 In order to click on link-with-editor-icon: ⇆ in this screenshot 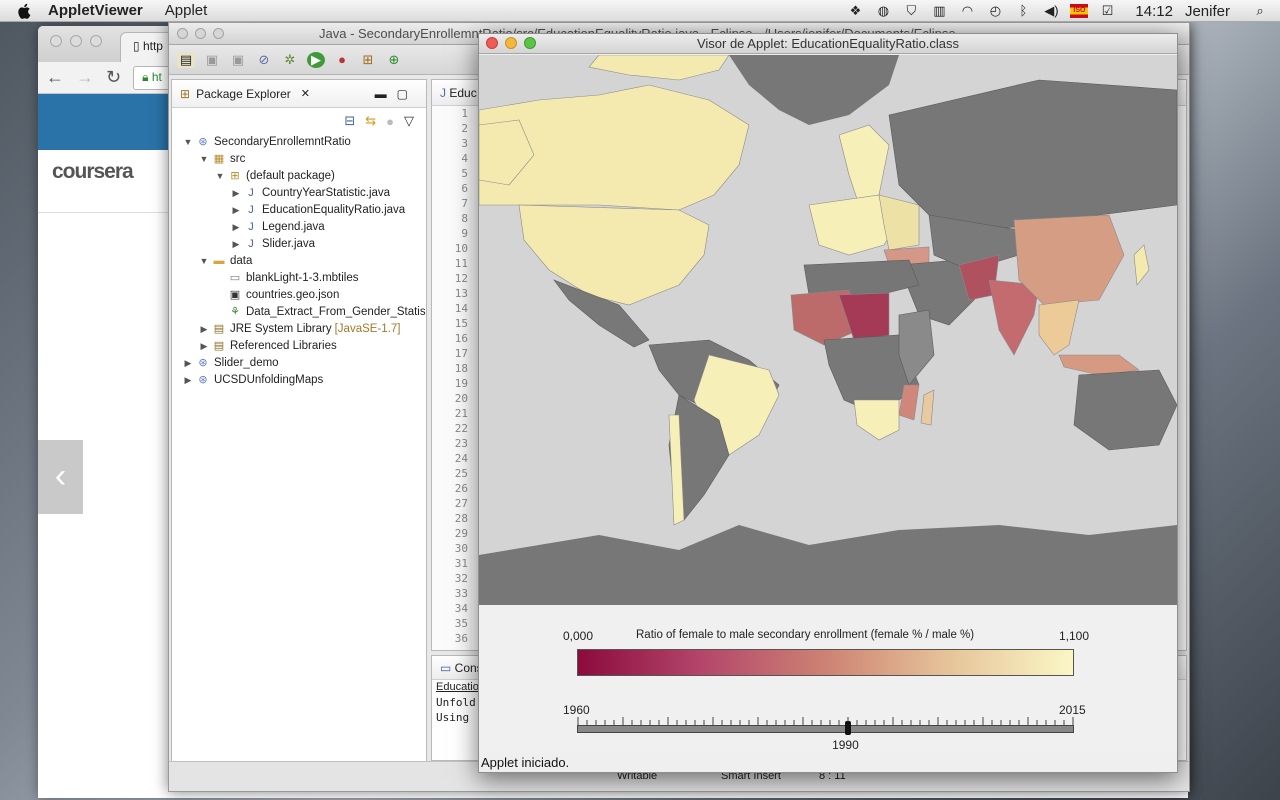, I will do `click(371, 120)`.